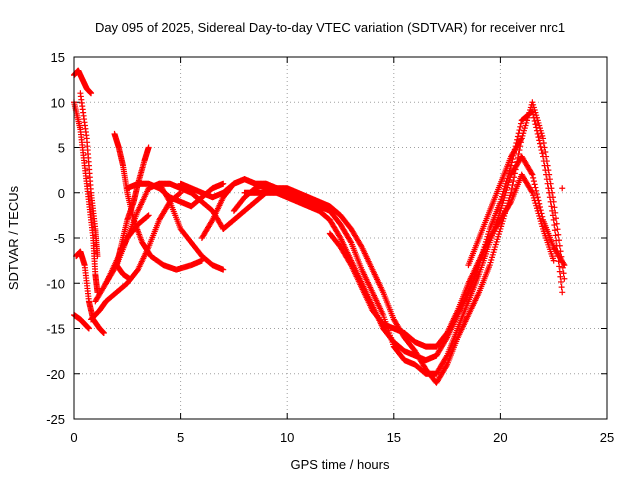 Image resolution: width=640 pixels, height=480 pixels. I want to click on y-tick-label: -10, so click(55, 283).